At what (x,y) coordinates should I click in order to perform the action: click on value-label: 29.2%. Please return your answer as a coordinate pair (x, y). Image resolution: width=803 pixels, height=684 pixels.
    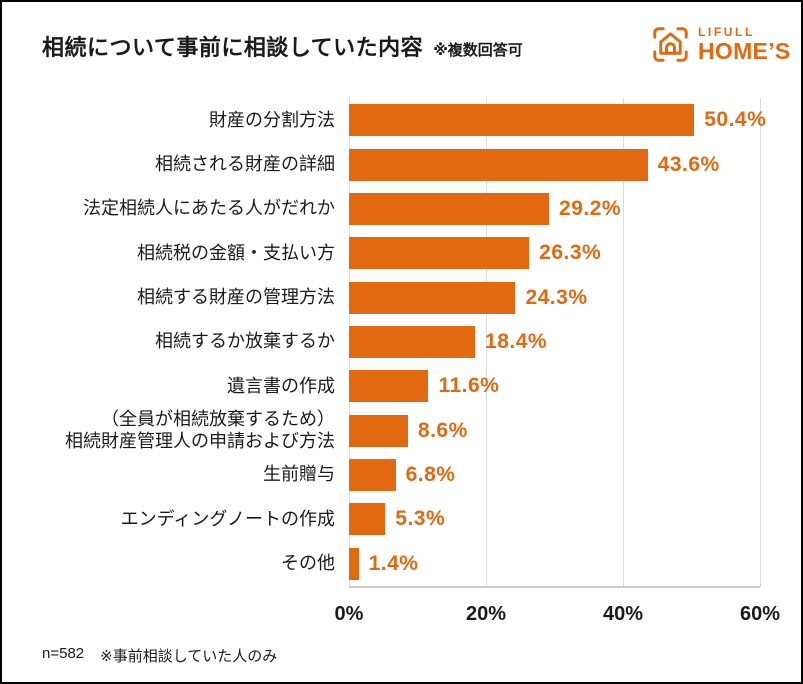
    Looking at the image, I should click on (590, 208).